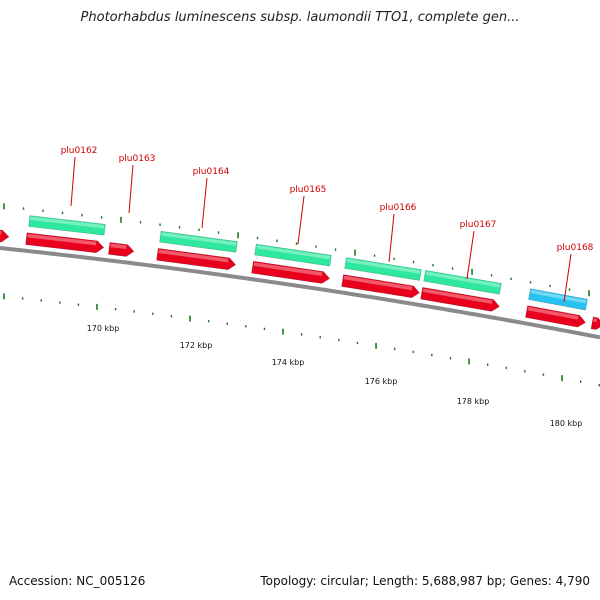  I want to click on scale-label-3: 176 kbp, so click(381, 381).